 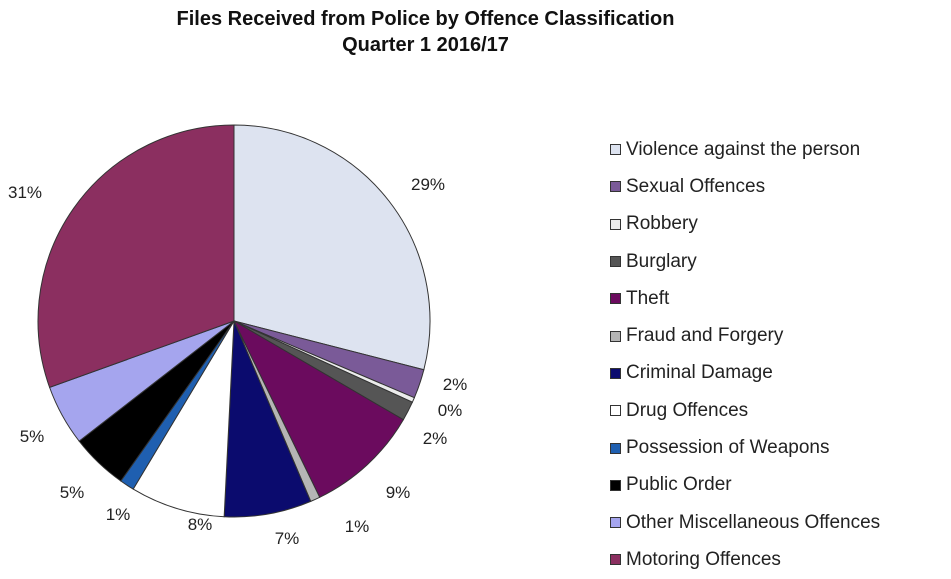 I want to click on data-label-other-miscellaneous-offences: 5%, so click(x=32, y=436).